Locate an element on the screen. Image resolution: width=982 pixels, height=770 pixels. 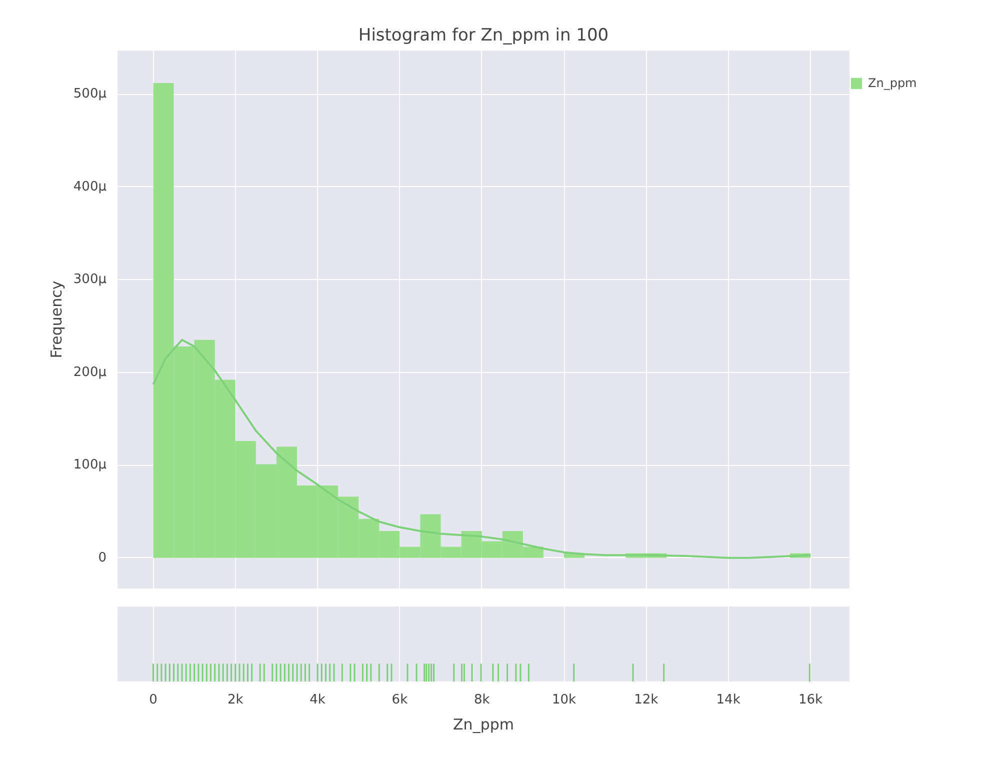
y-tick-label: 300μ is located at coordinates (90, 280).